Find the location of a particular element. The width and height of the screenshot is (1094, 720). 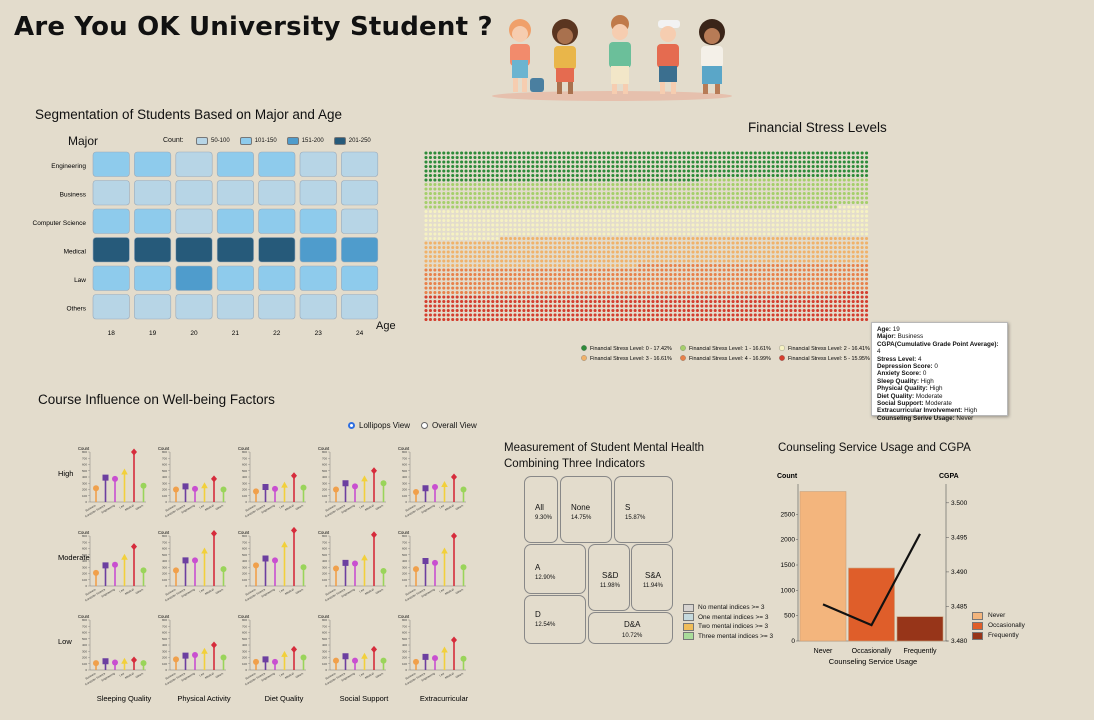

lollipop-y-tick: 400 is located at coordinates (164, 561).